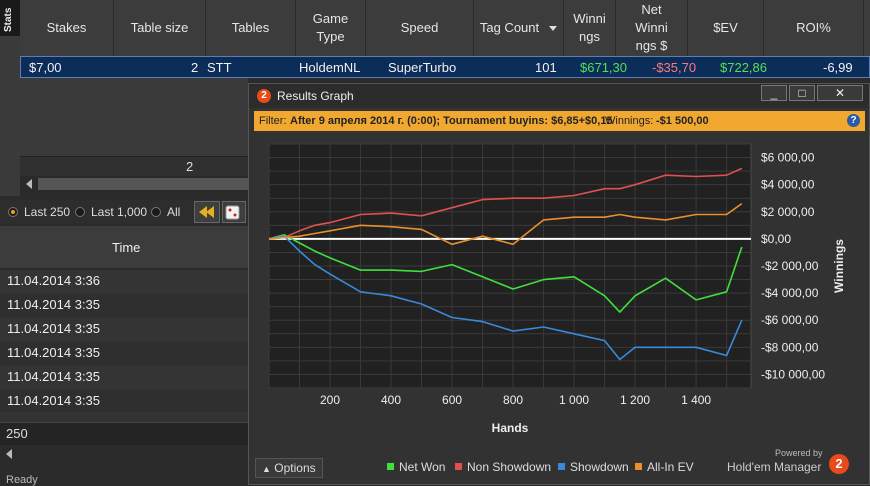 The width and height of the screenshot is (870, 486). Describe the element at coordinates (839, 464) in the screenshot. I see `brand-logo-icon: 2` at that location.